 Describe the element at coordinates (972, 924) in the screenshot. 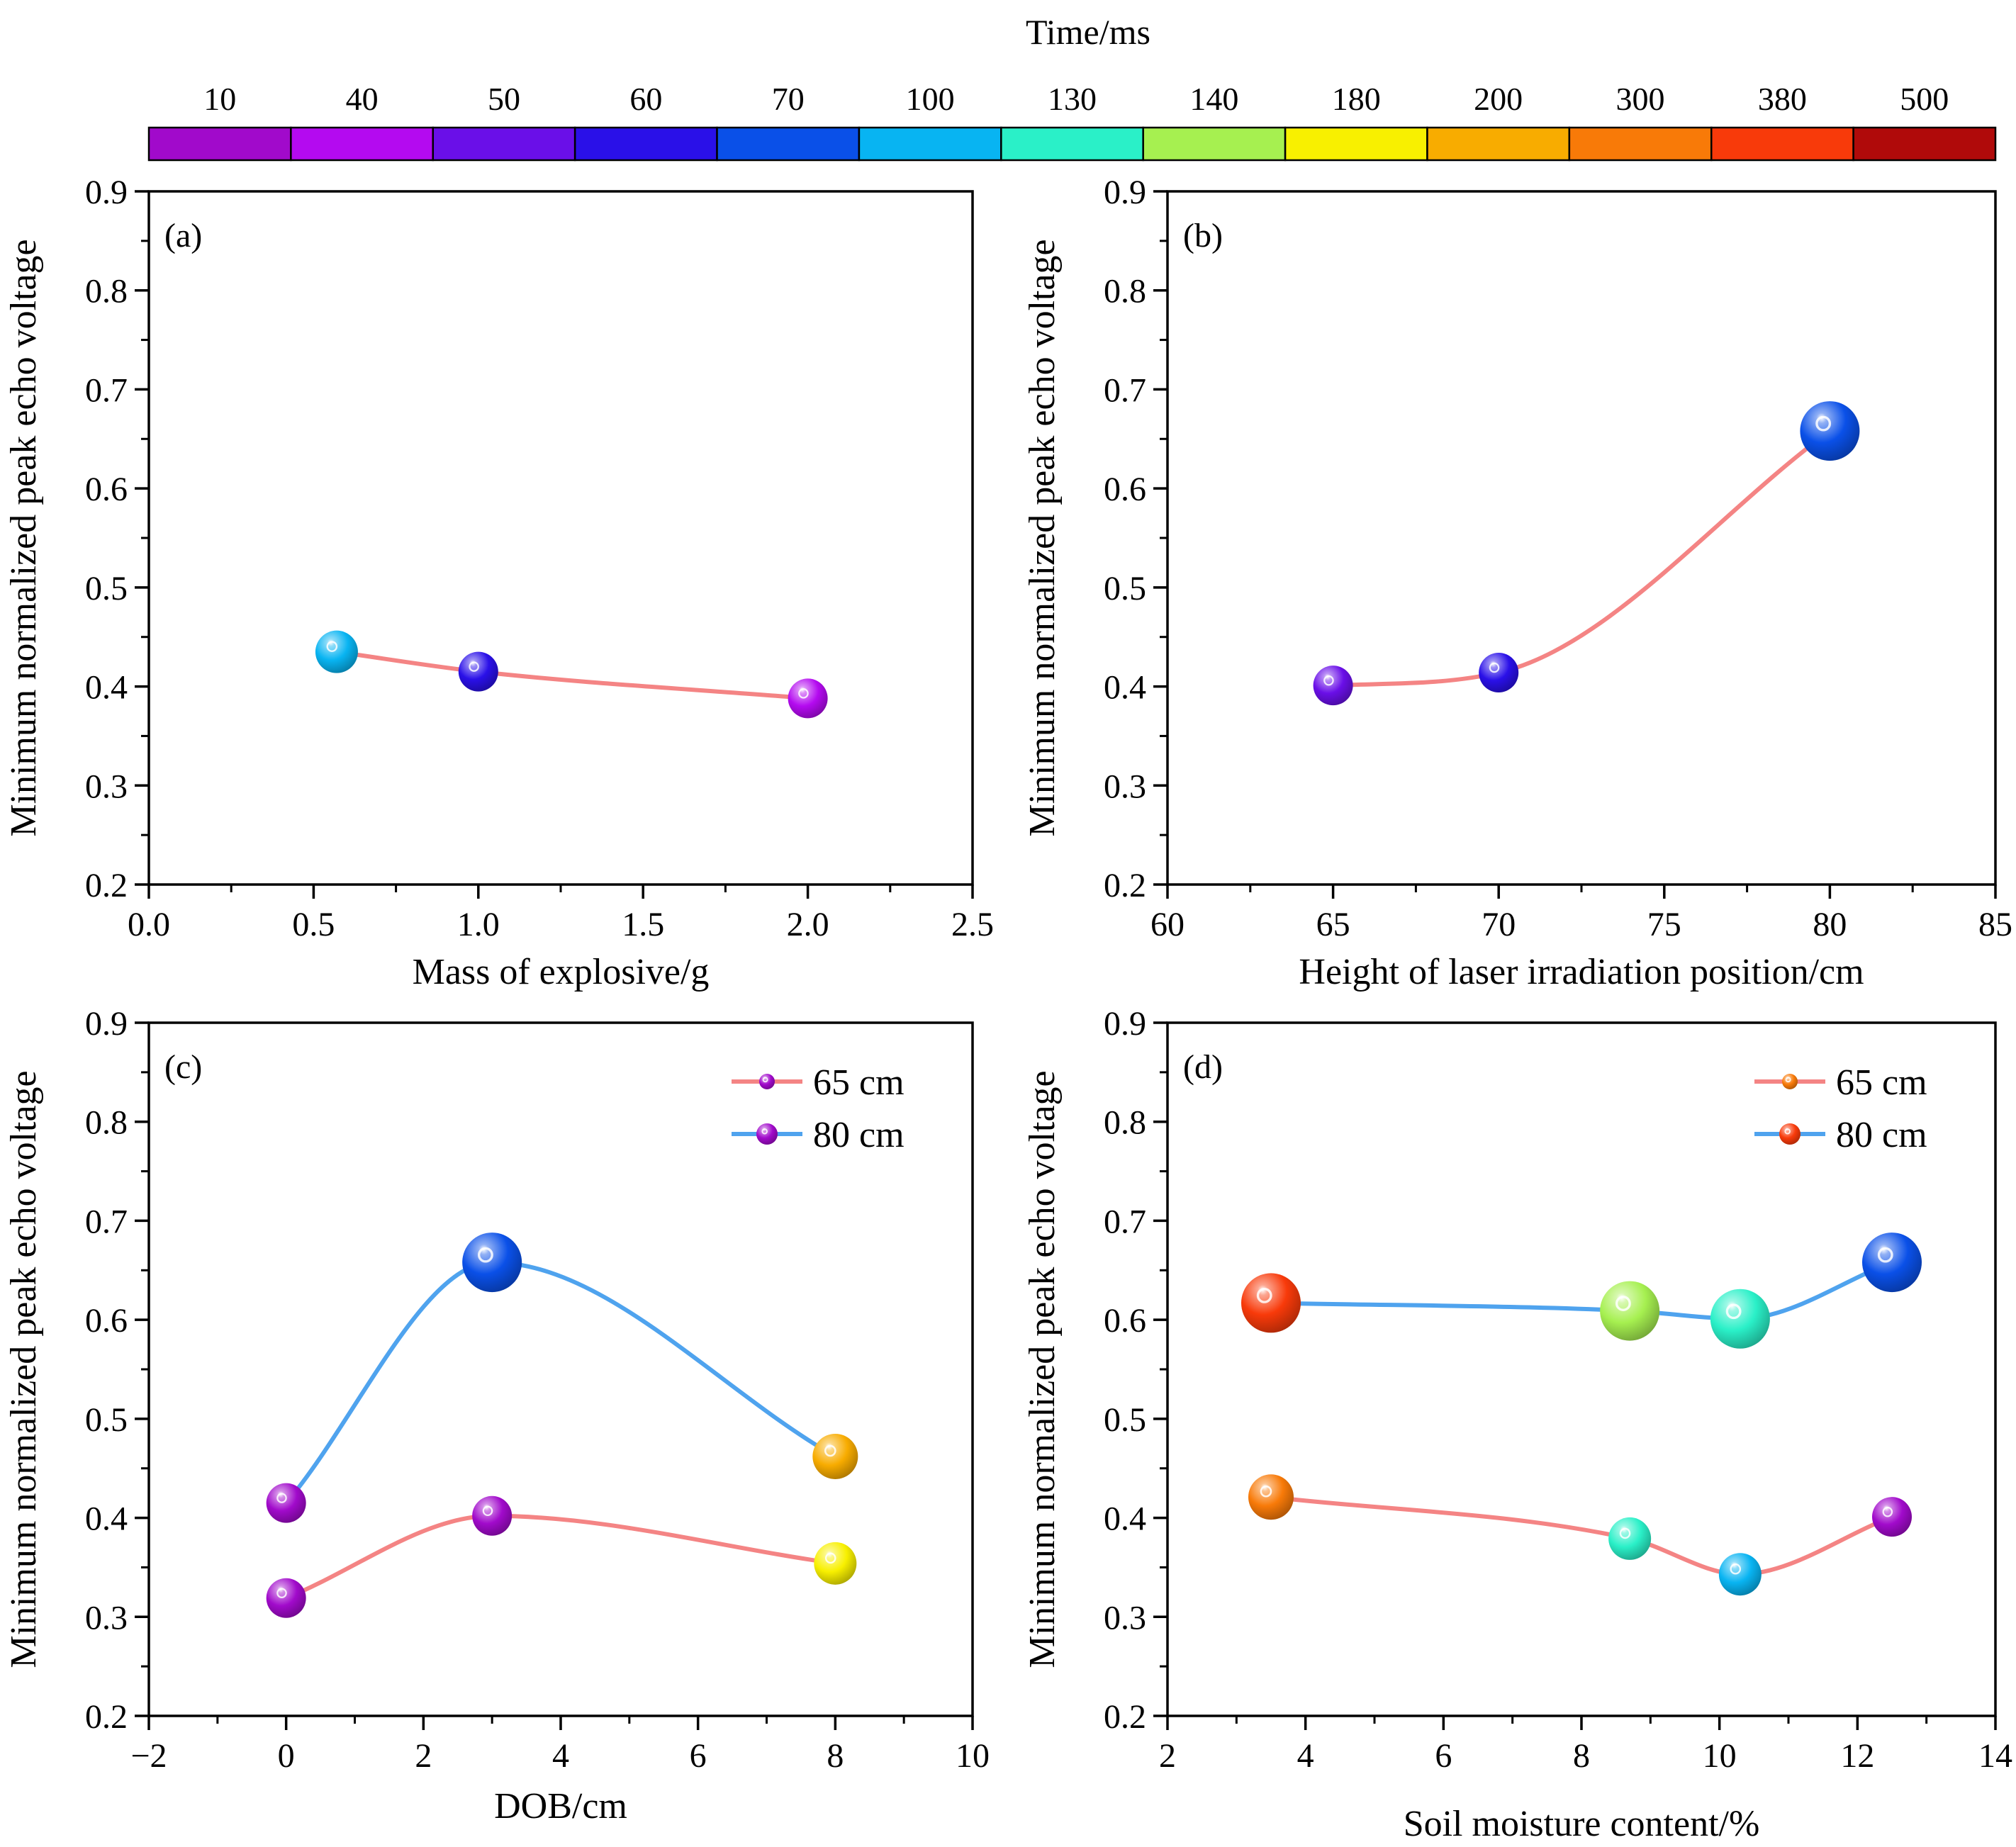

I see `x-tick-label: 2.5` at that location.